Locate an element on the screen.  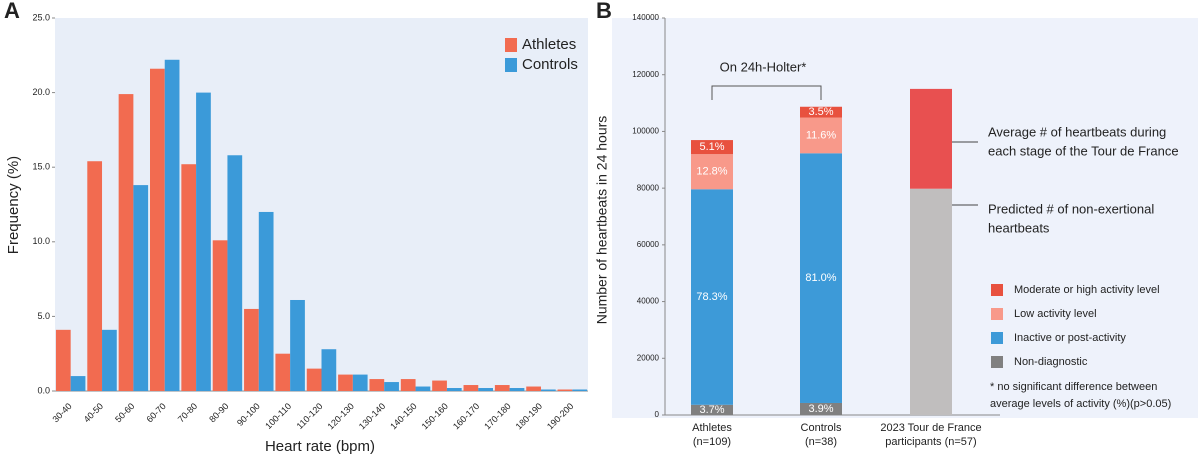
x-tick-label: 60-70 is located at coordinates (155, 412).